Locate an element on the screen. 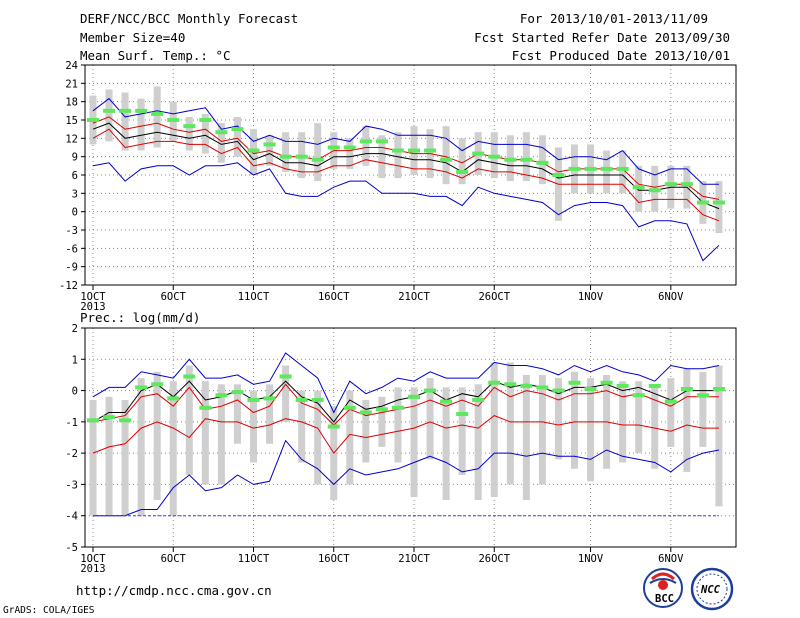  prec-p25-line is located at coordinates (405, 434).